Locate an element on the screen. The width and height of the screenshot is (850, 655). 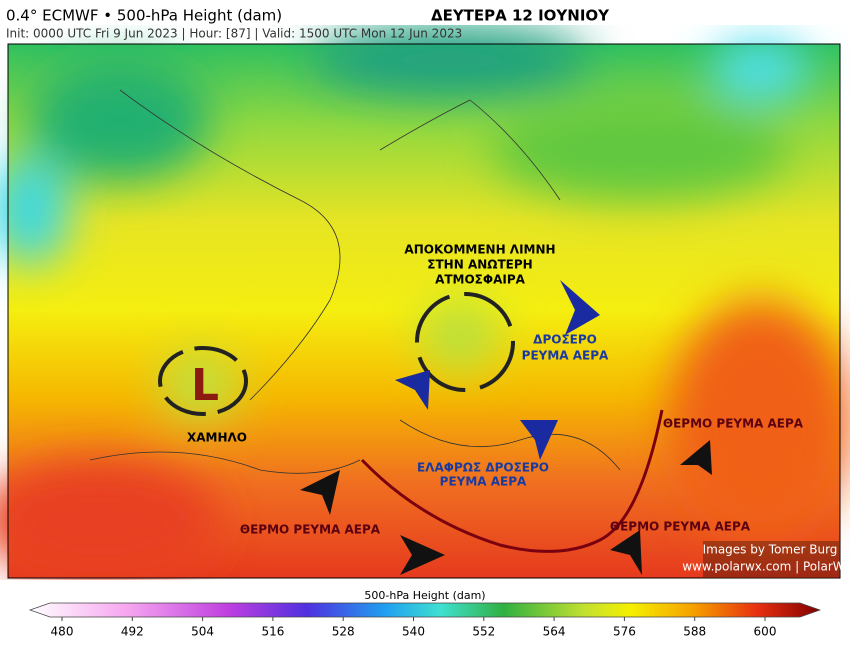
colorbar-tick-label: 588 is located at coordinates (694, 632).